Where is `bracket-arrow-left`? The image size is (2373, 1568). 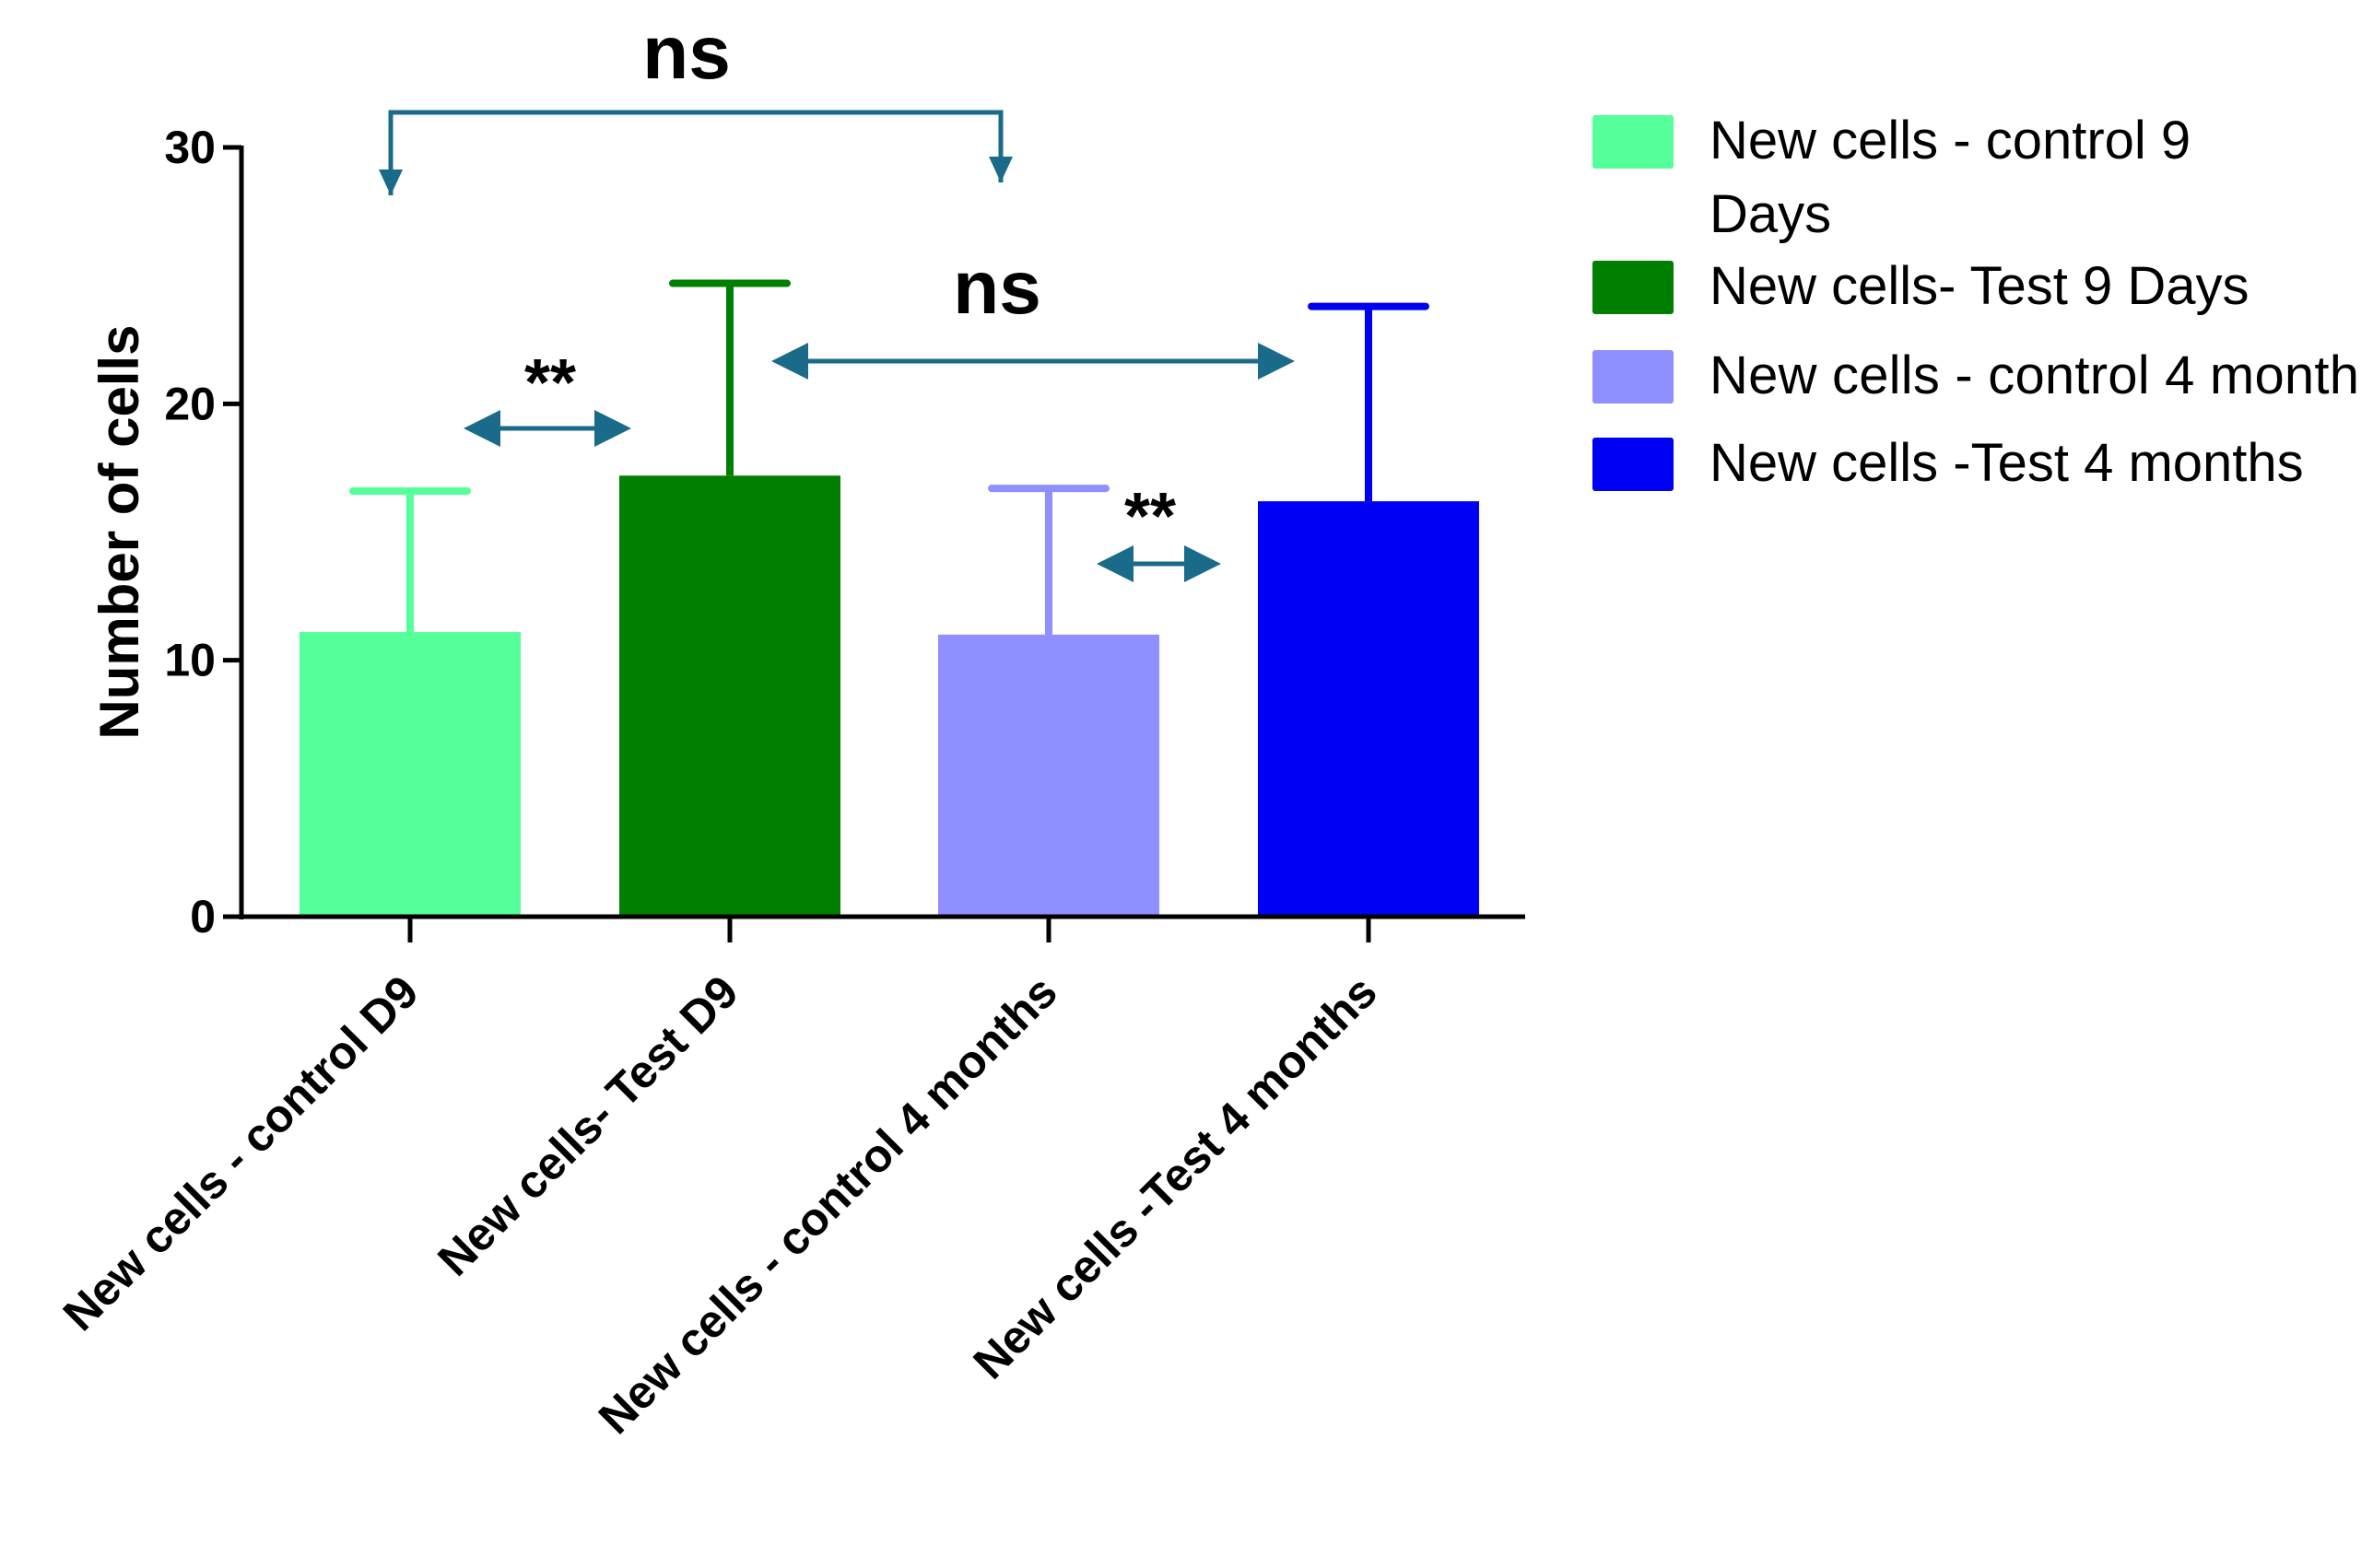 bracket-arrow-left is located at coordinates (391, 183).